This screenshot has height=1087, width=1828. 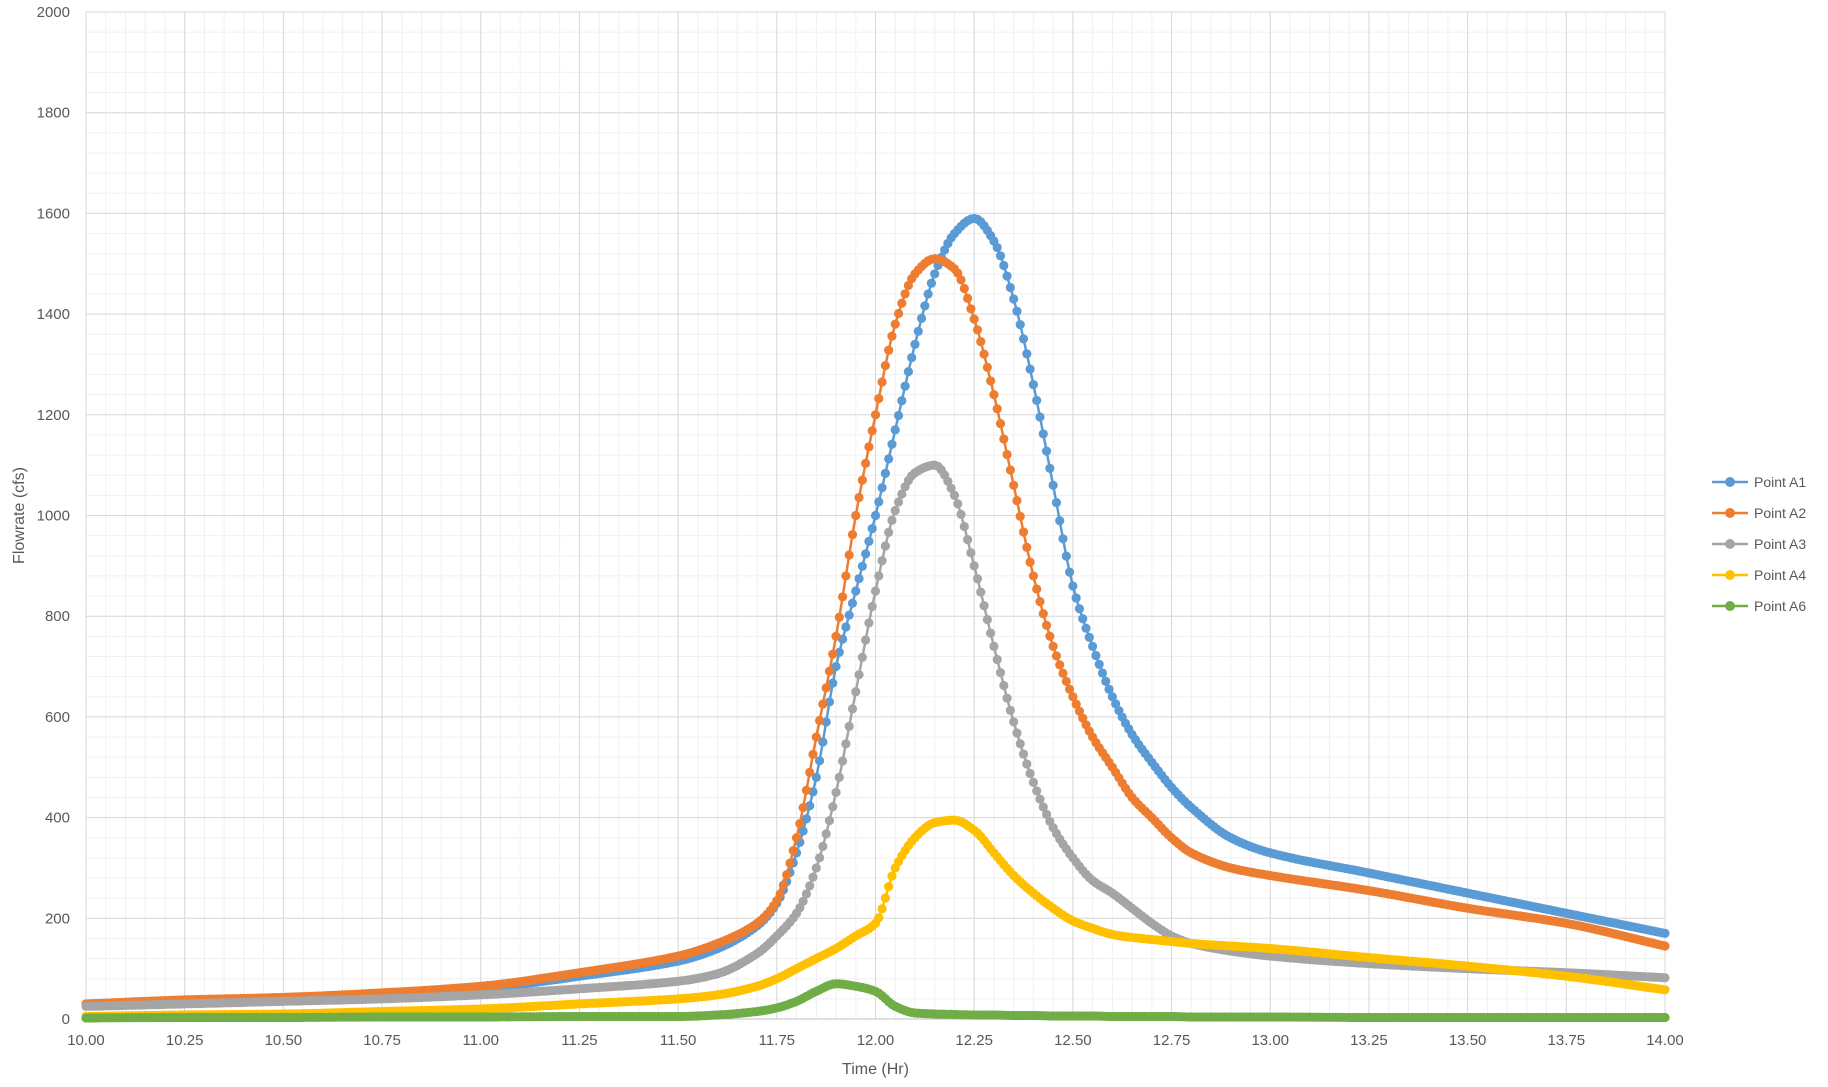 I want to click on x-tick-label: 12.25, so click(x=974, y=1040).